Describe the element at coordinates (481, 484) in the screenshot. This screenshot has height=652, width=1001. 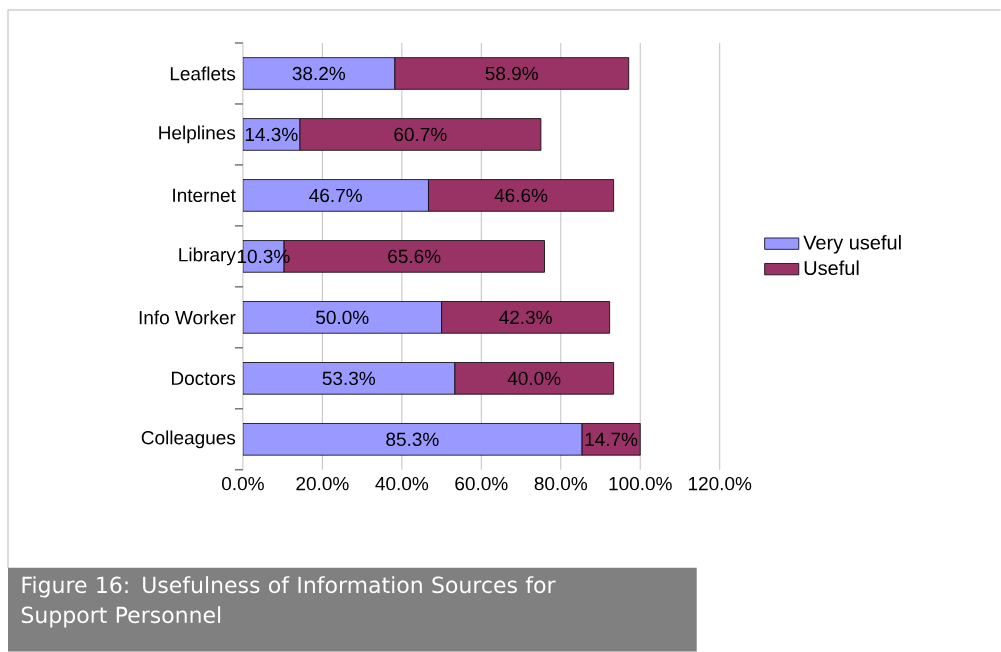
I see `x-tick-label: 60.0%` at that location.